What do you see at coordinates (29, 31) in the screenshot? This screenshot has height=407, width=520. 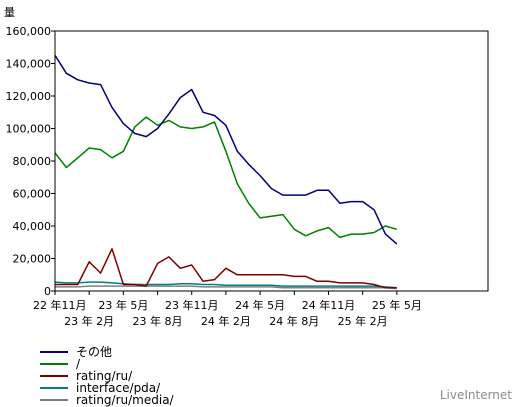 I see `y-tick-label: 160,000` at bounding box center [29, 31].